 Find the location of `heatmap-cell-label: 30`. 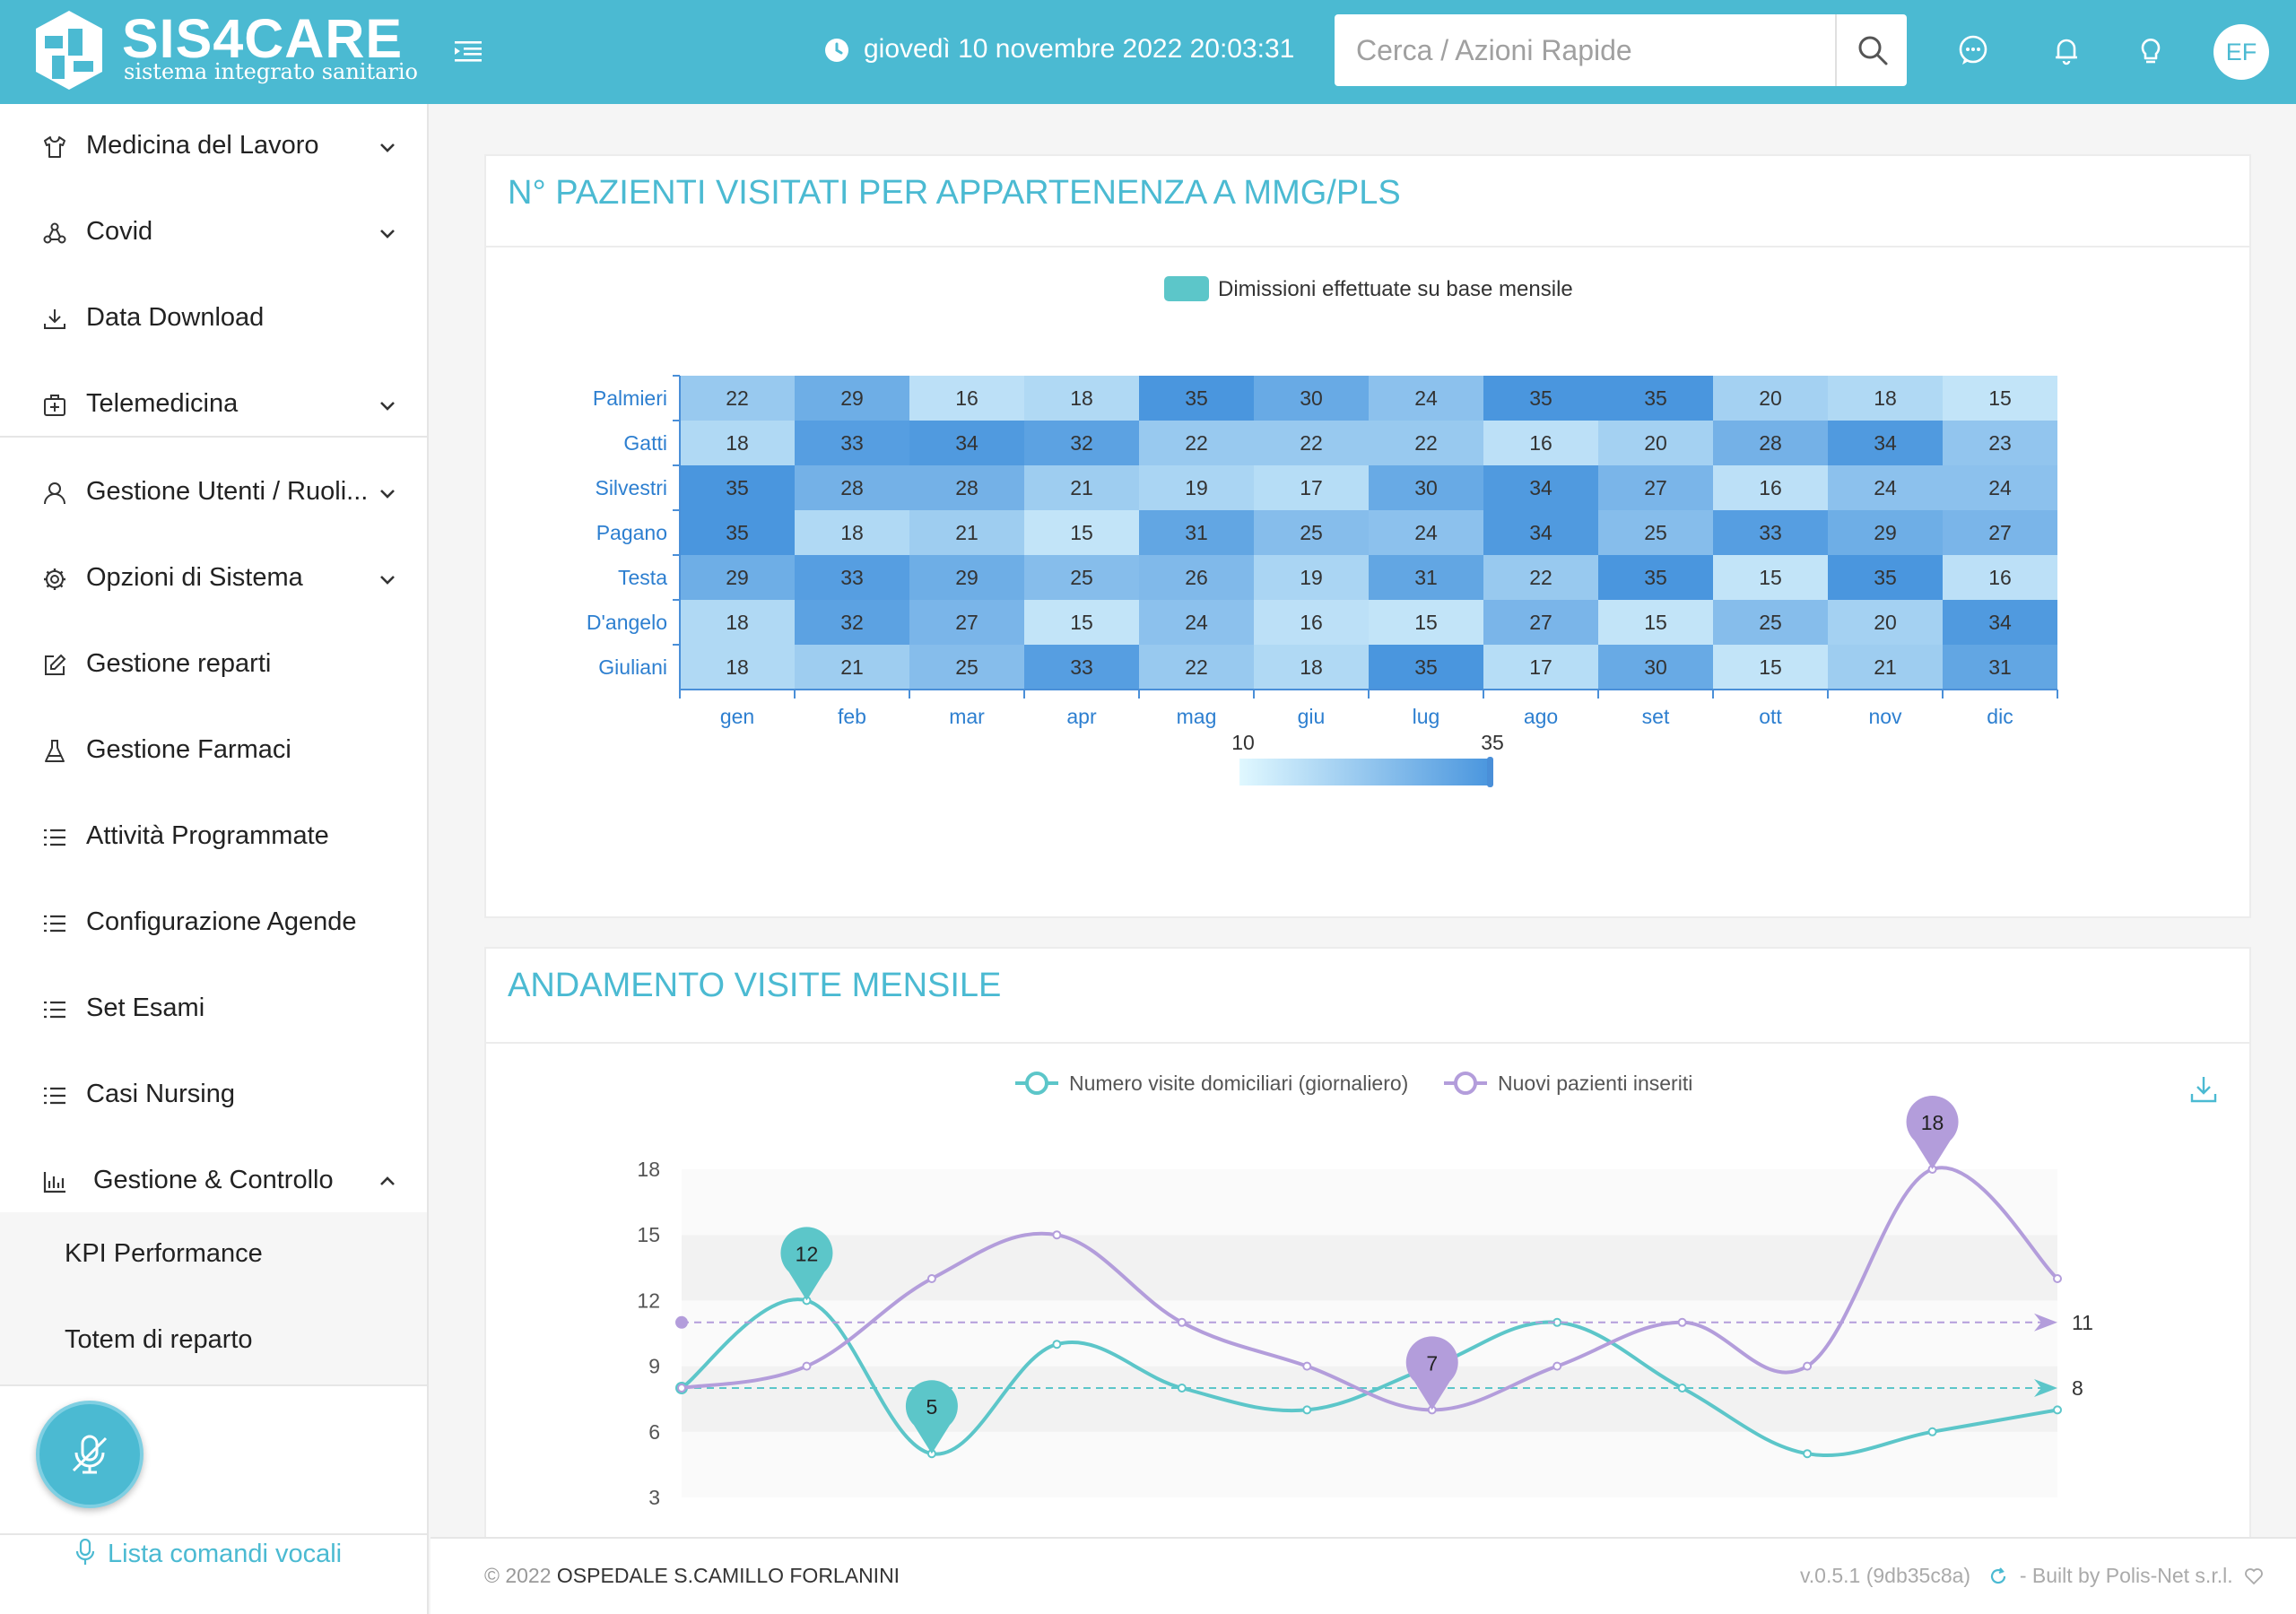

heatmap-cell-label: 30 is located at coordinates (1655, 667).